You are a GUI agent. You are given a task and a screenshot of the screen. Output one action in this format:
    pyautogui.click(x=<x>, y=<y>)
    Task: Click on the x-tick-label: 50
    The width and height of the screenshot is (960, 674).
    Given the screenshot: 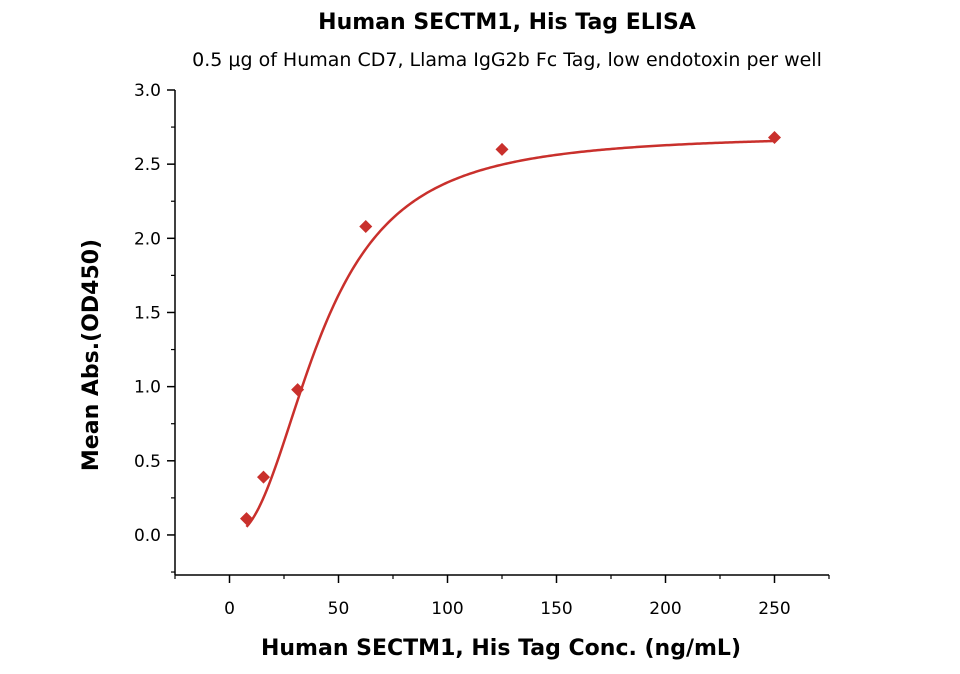 What is the action you would take?
    pyautogui.click(x=339, y=609)
    